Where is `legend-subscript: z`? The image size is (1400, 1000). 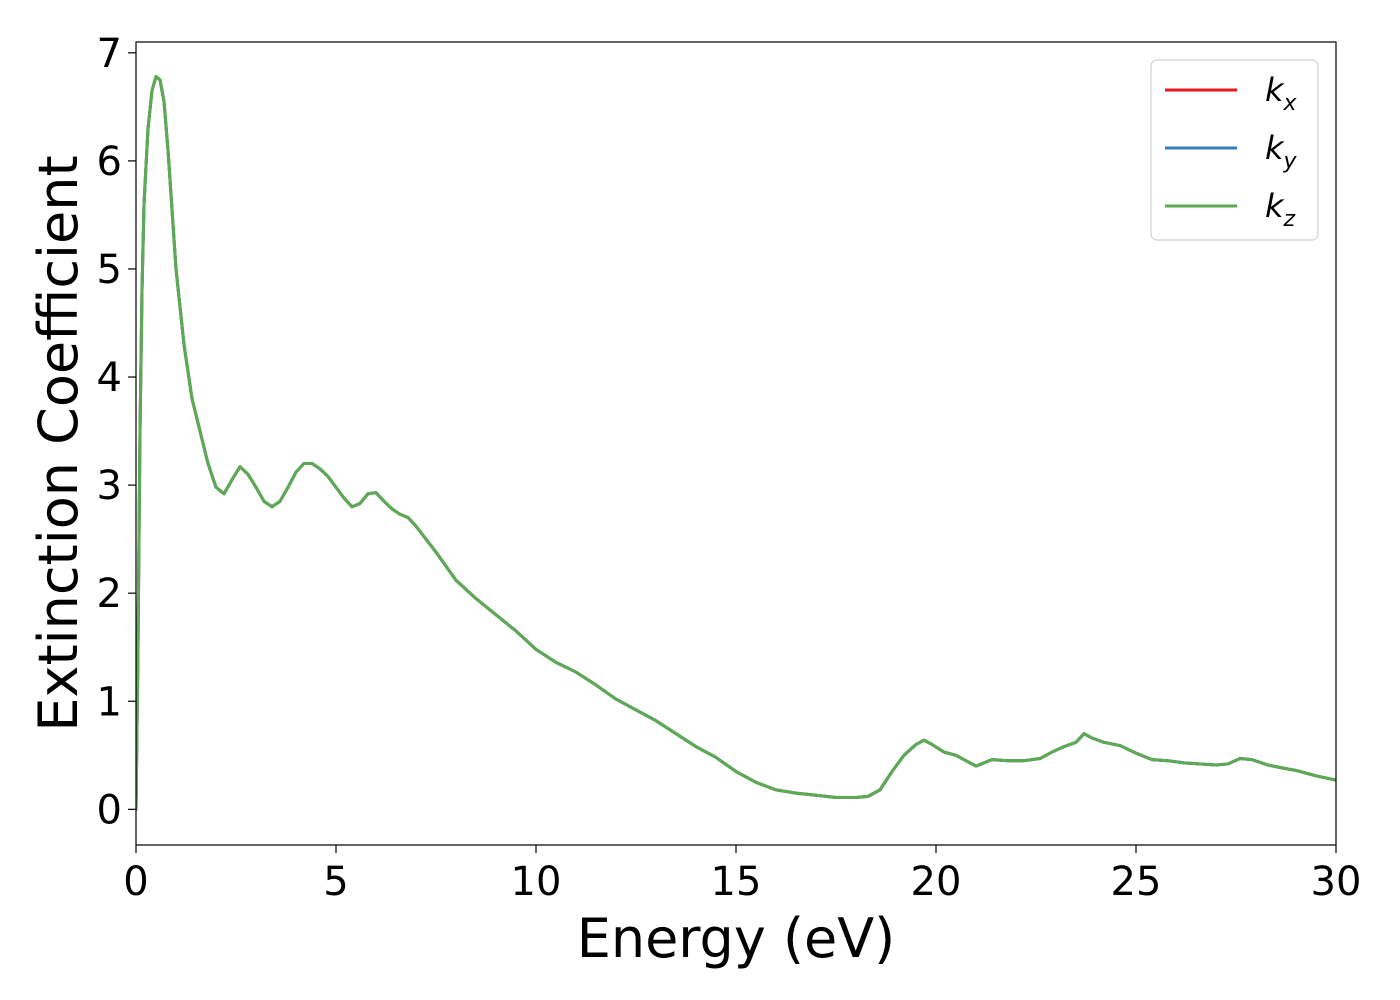
legend-subscript: z is located at coordinates (1289, 219).